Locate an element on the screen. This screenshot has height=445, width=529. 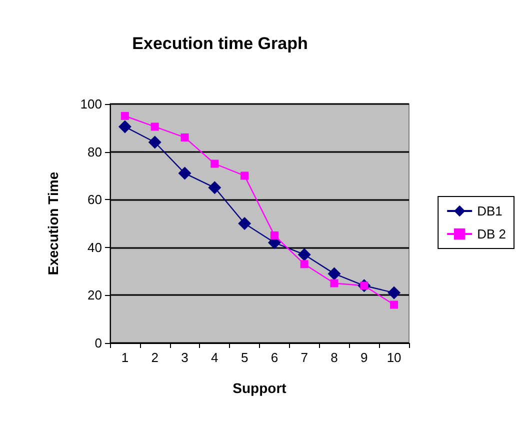
x-tick-label: 2 is located at coordinates (154, 357).